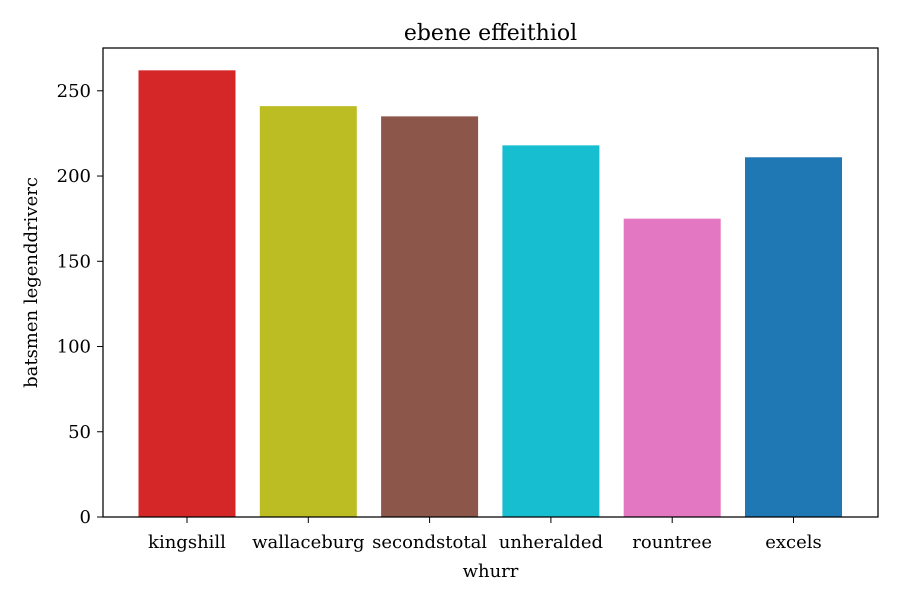 The width and height of the screenshot is (900, 600). I want to click on y-tick-label: 250, so click(74, 91).